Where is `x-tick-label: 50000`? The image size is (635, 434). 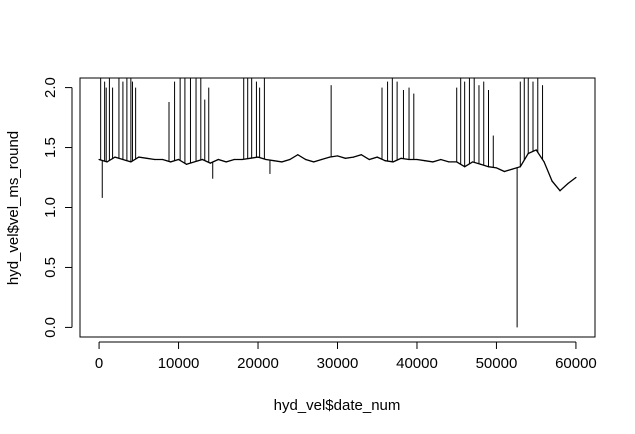 x-tick-label: 50000 is located at coordinates (497, 363).